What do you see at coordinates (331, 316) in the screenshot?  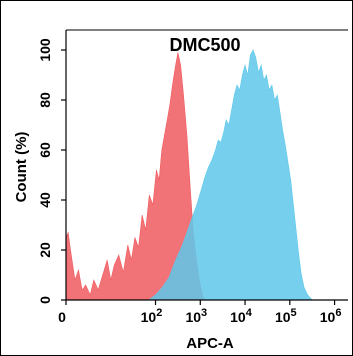 I see `x-tick-label: 10⁶` at bounding box center [331, 316].